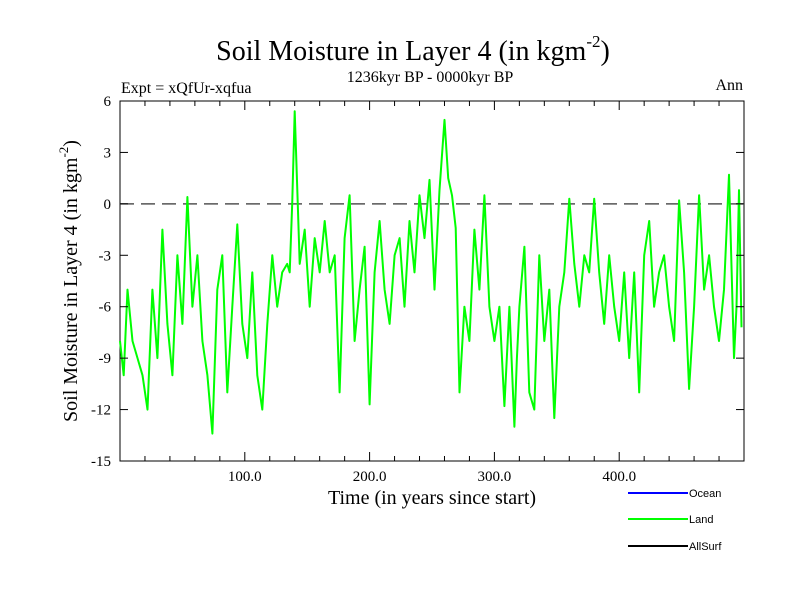 This screenshot has height=600, width=800. I want to click on x-tick-label: 200.0, so click(370, 477).